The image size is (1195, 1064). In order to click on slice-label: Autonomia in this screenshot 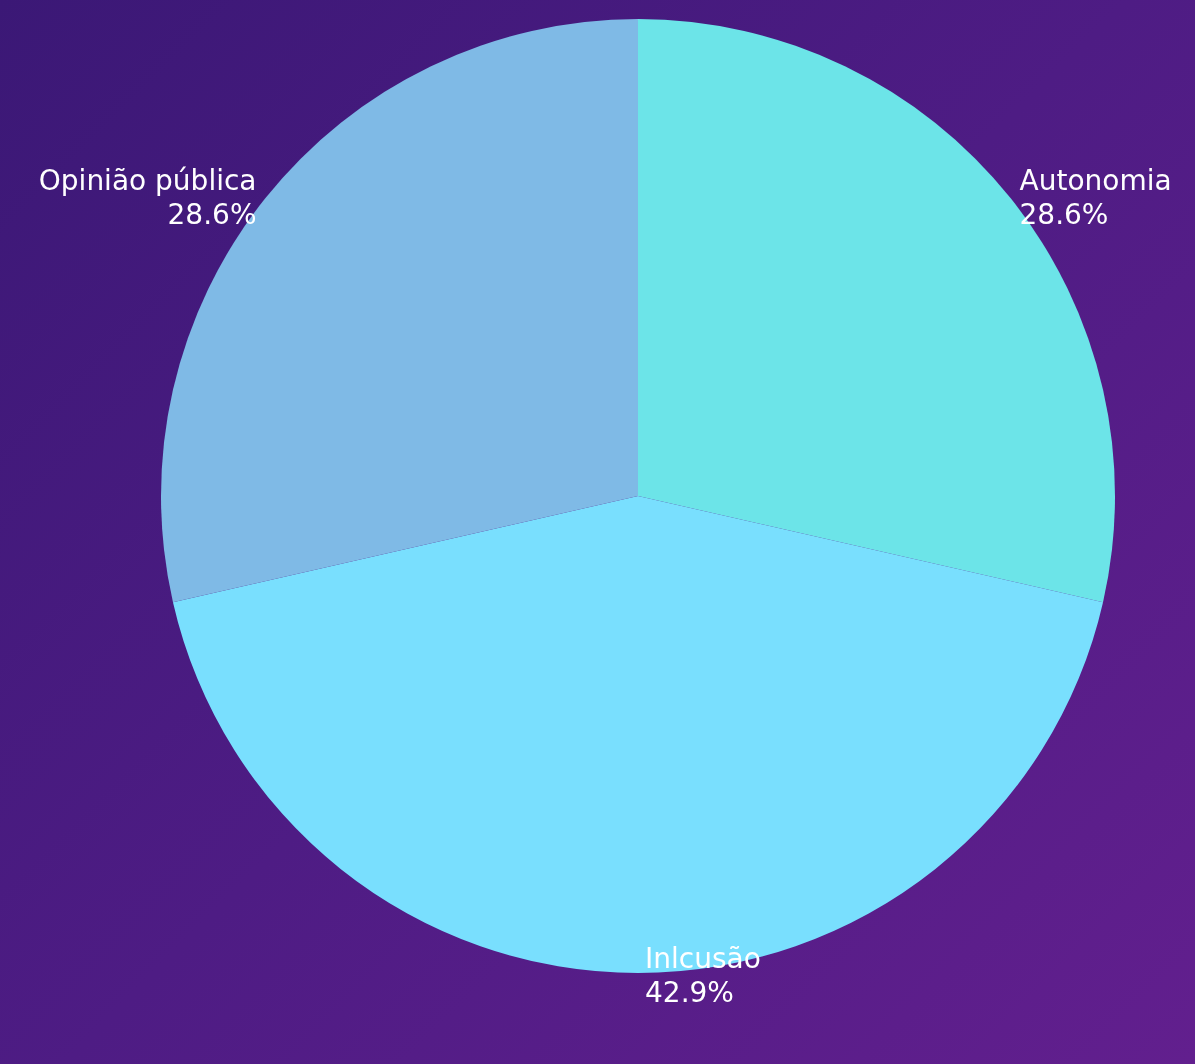, I will do `click(1095, 180)`.